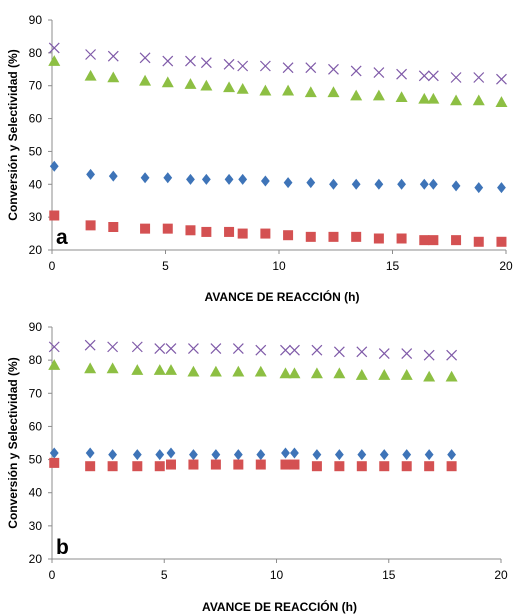  Describe the element at coordinates (36, 327) in the screenshot. I see `y-tick-label: 90` at that location.